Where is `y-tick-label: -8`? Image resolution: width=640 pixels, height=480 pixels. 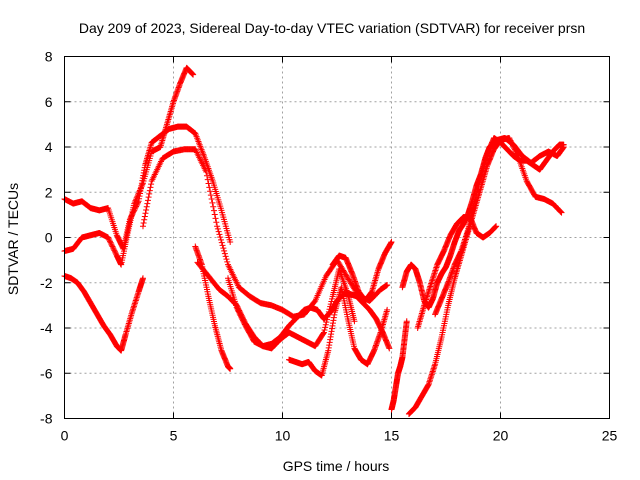
y-tick-label: -8 is located at coordinates (46, 419).